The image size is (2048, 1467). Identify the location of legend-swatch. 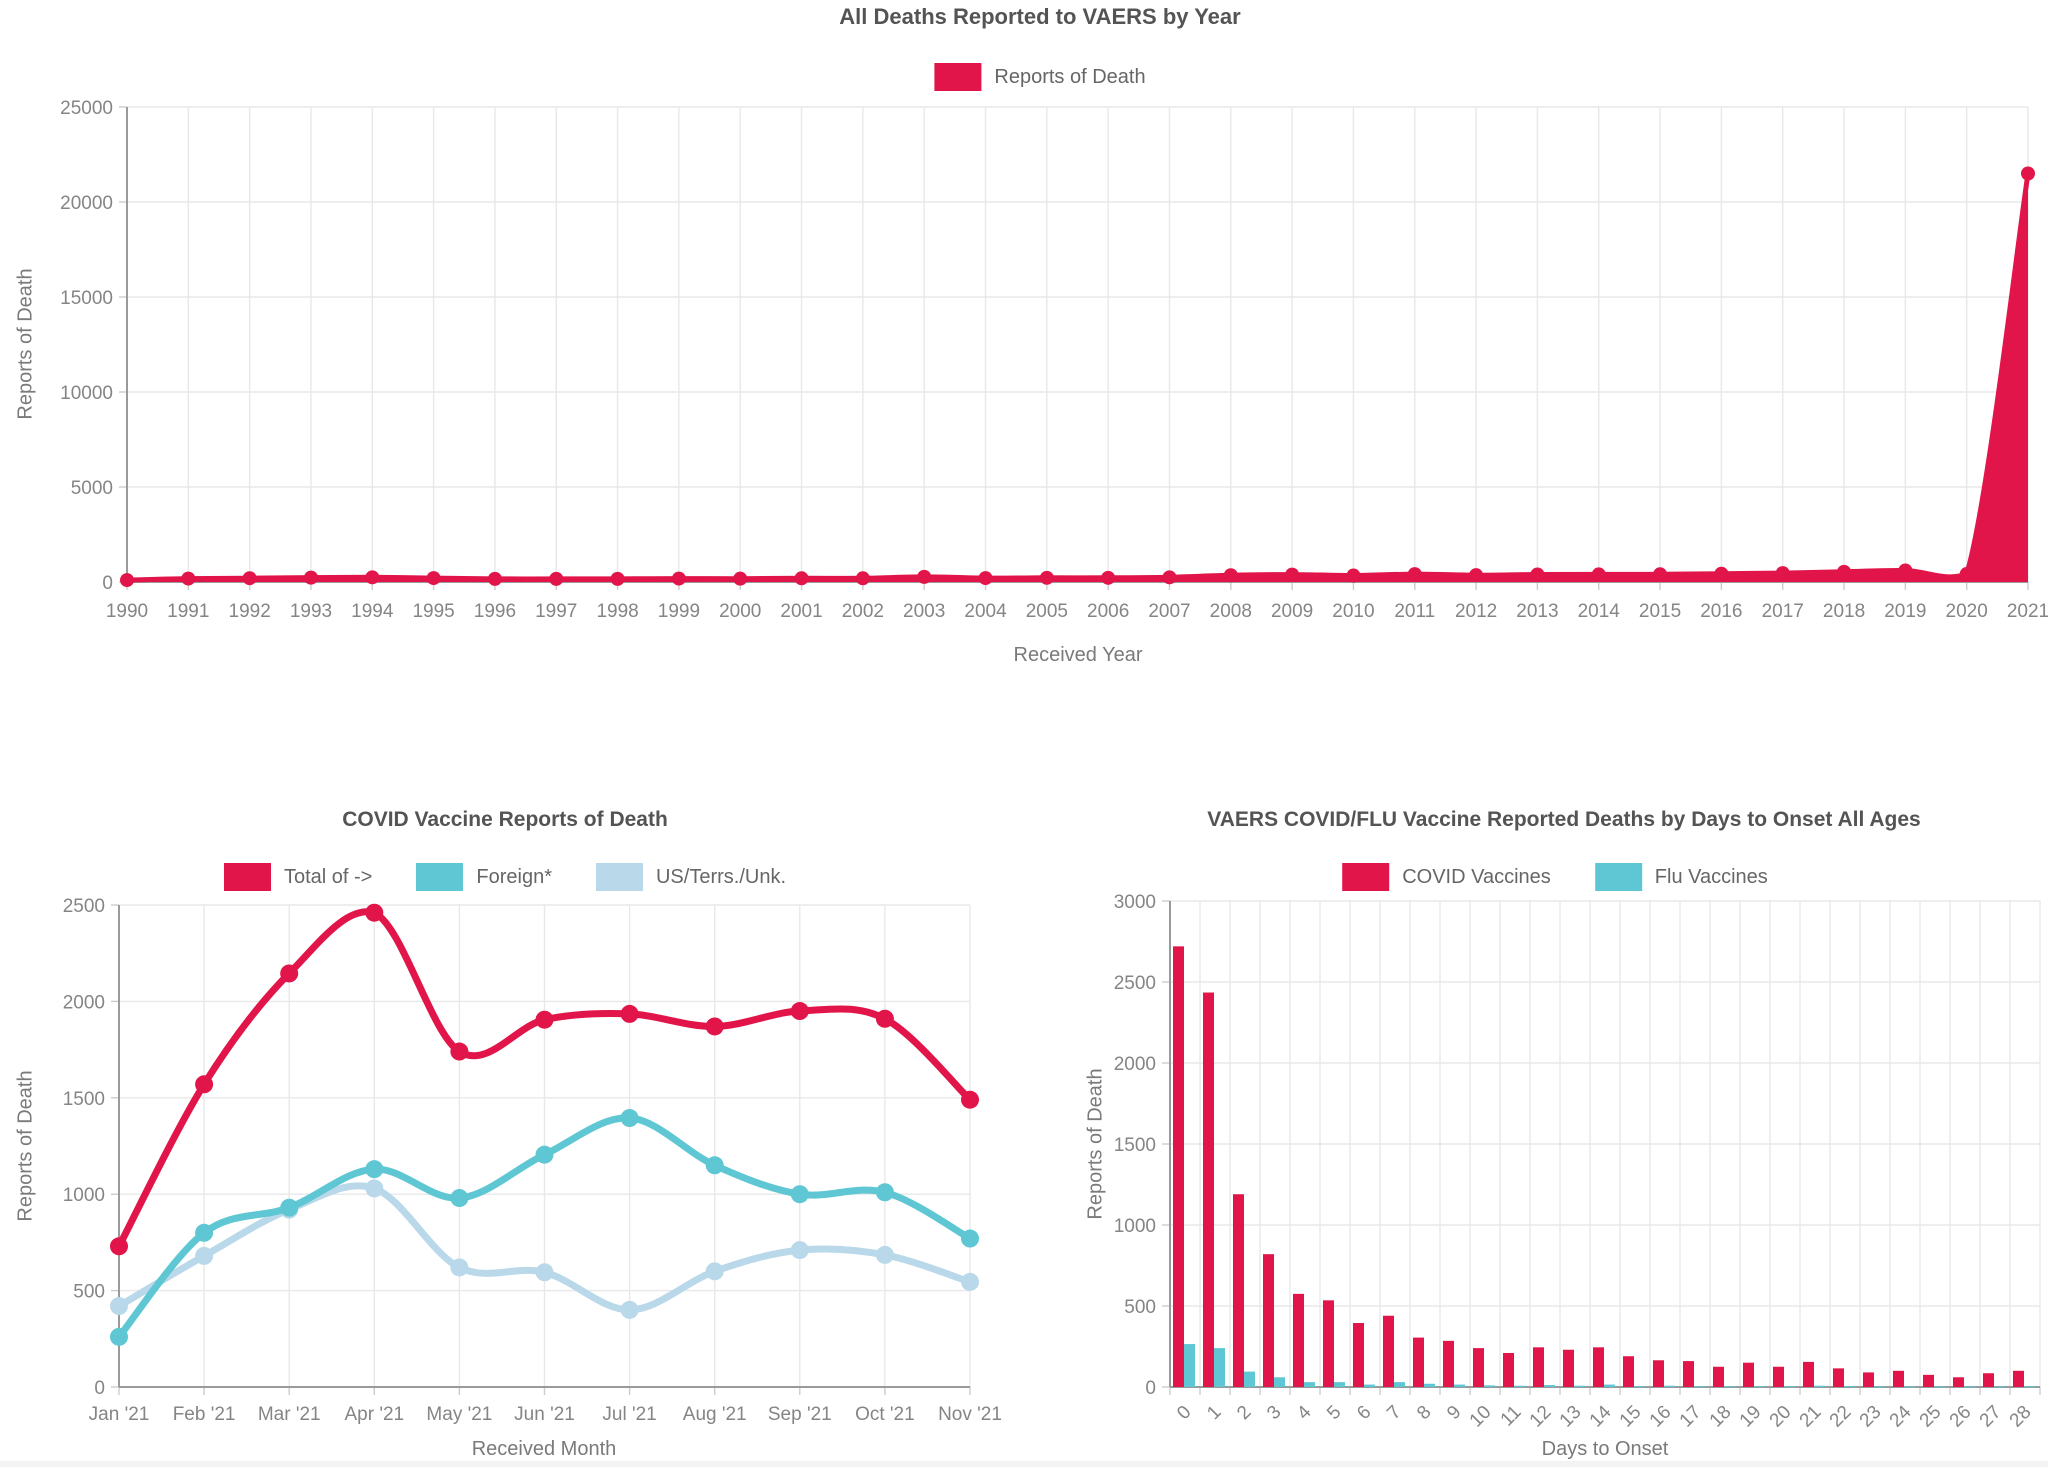
(1366, 877).